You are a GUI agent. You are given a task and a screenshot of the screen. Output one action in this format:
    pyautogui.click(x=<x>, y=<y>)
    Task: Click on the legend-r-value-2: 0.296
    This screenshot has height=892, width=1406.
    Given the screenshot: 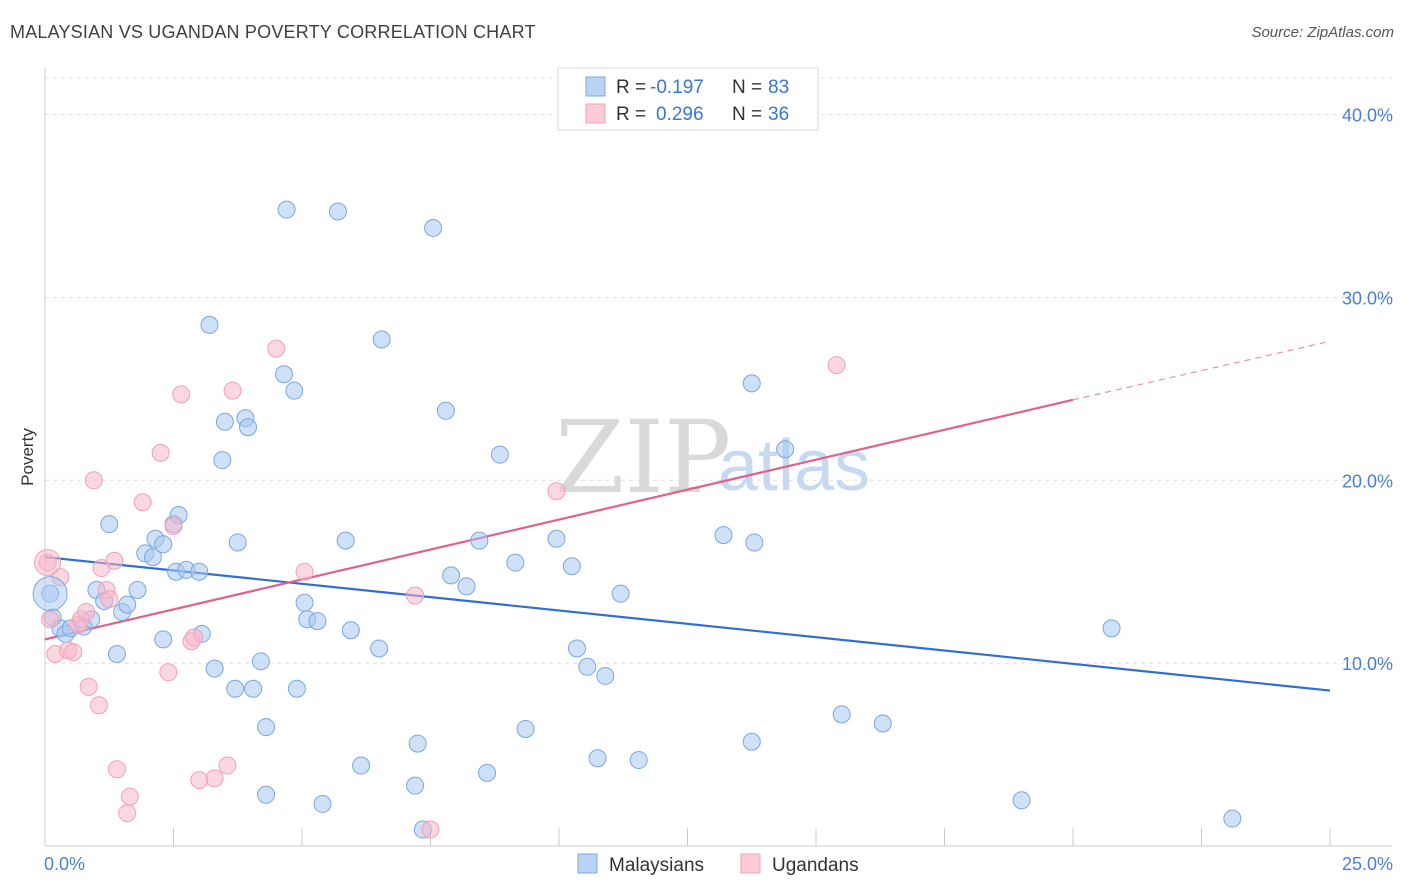 What is the action you would take?
    pyautogui.click(x=680, y=114)
    